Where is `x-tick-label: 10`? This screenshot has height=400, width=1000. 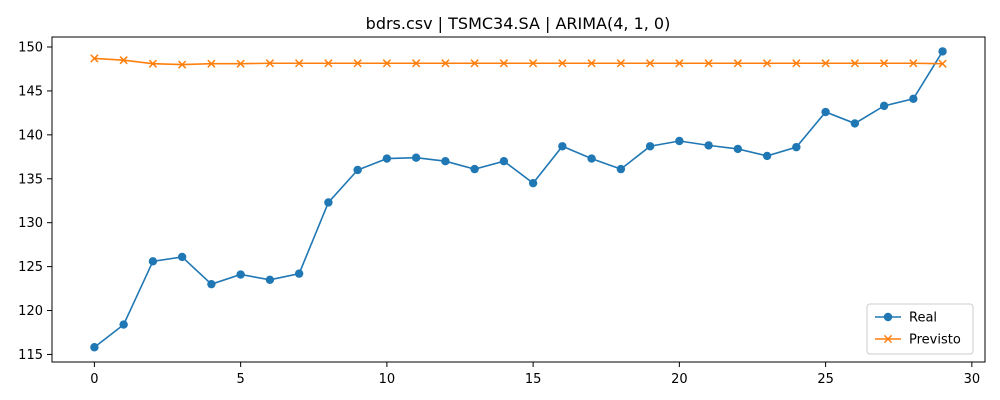
x-tick-label: 10 is located at coordinates (387, 379).